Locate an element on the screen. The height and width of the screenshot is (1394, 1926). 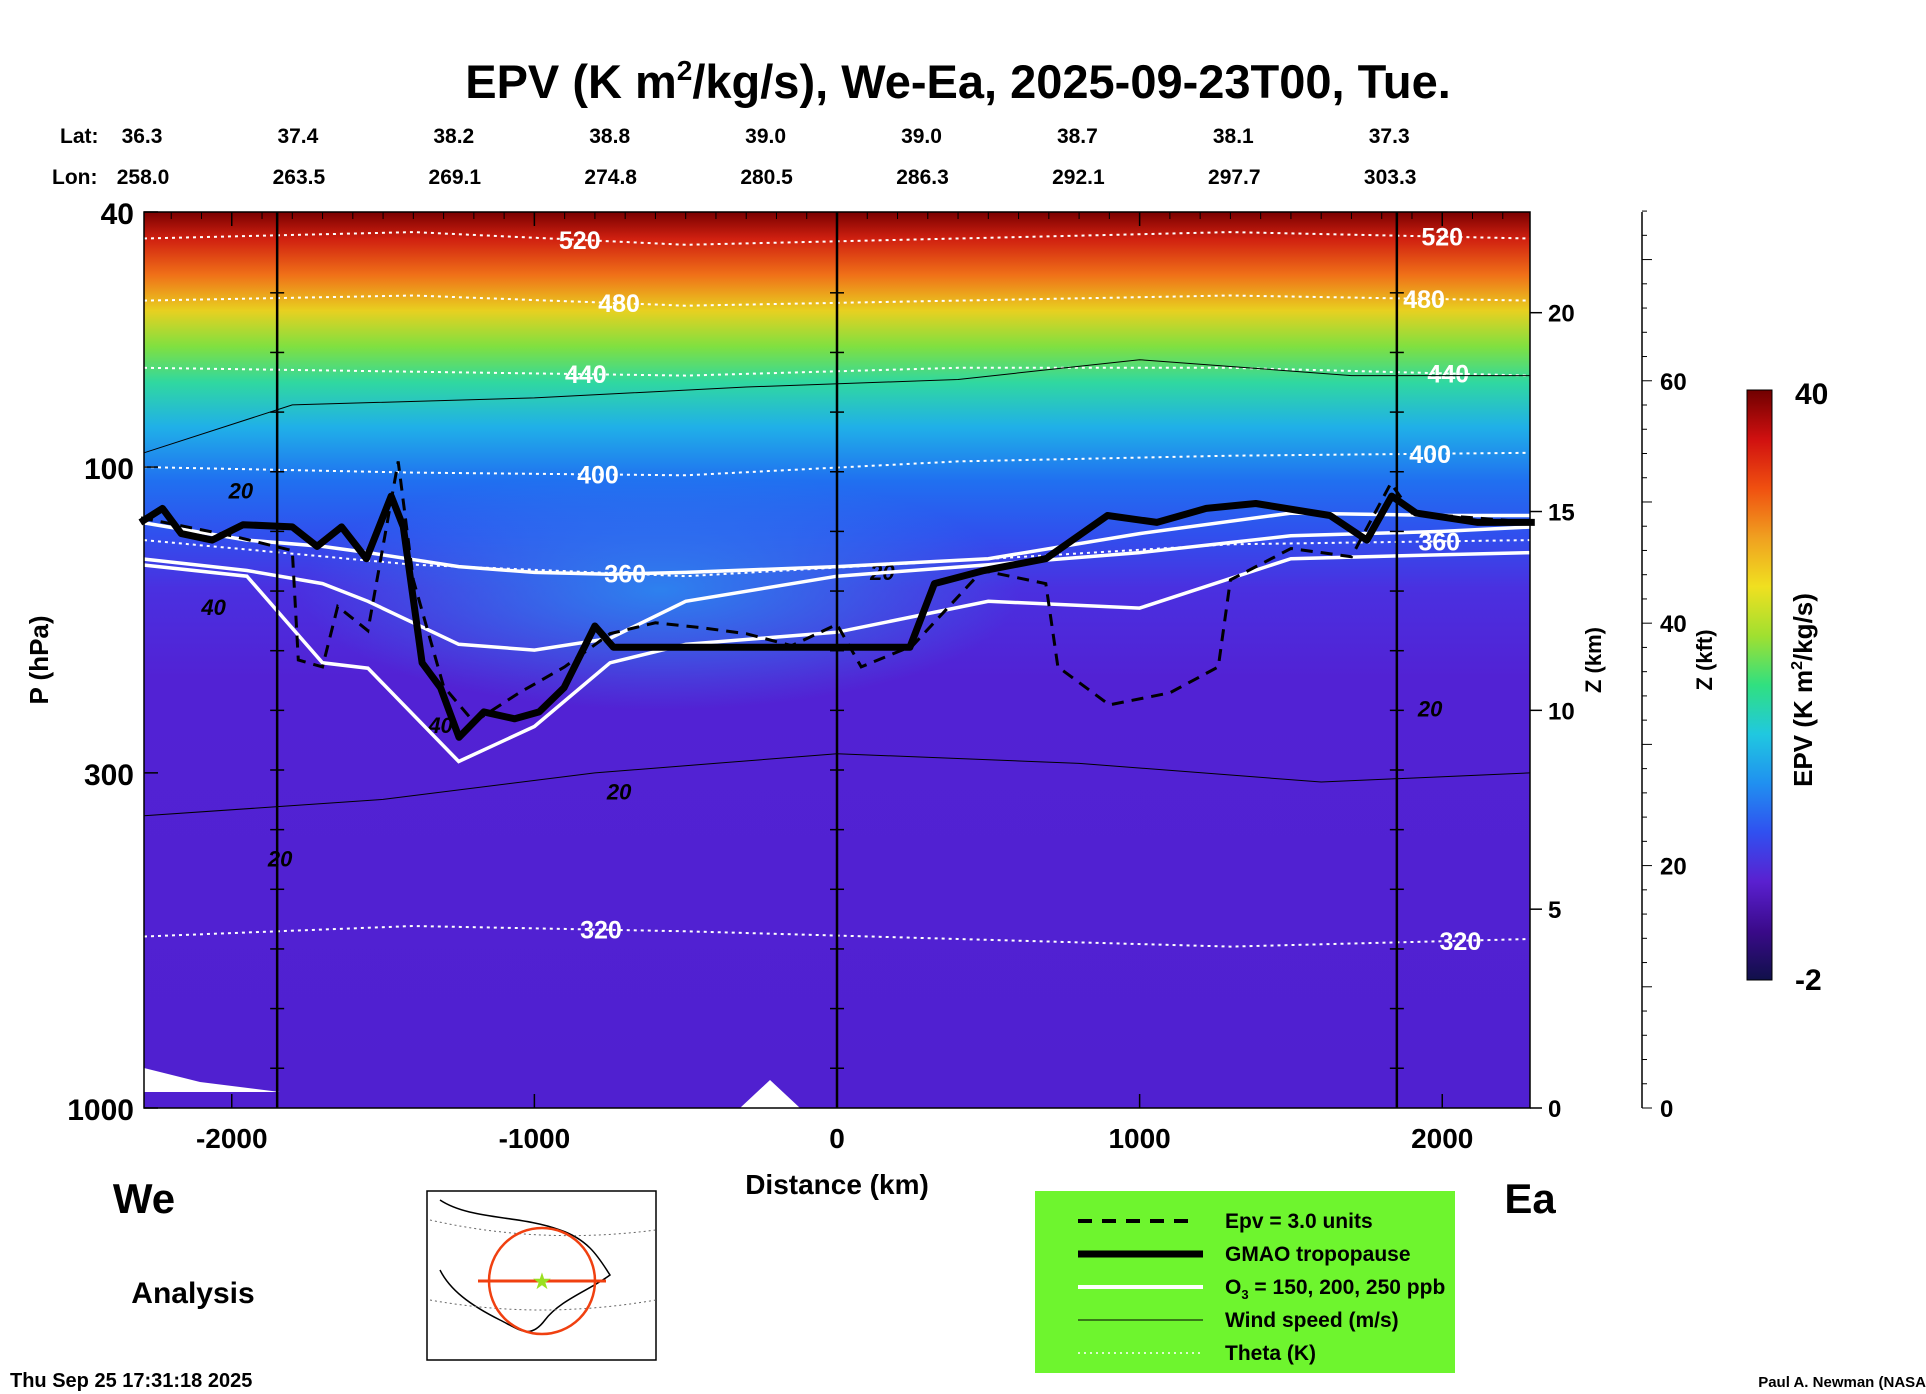
legend-label-wind: Wind speed (m/s) is located at coordinates (1312, 1320).